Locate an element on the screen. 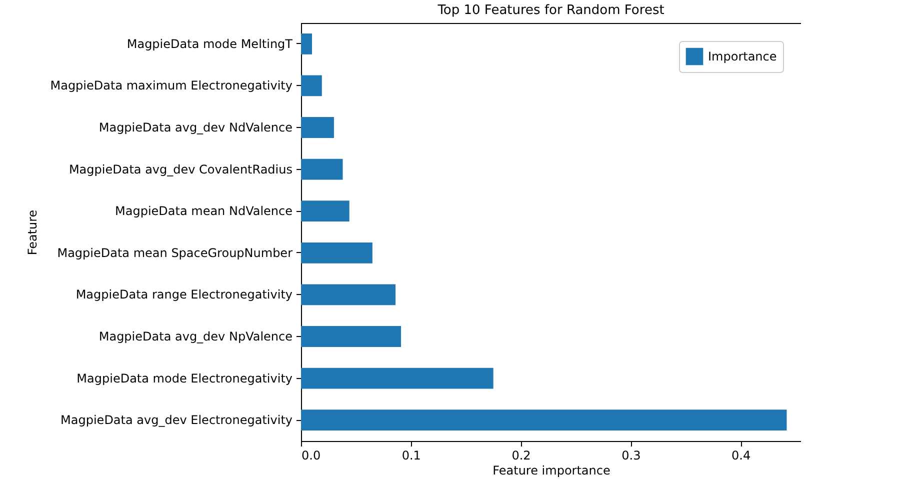 Image resolution: width=902 pixels, height=485 pixels. y-tick-label: MagpieData range Electronegativity is located at coordinates (184, 295).